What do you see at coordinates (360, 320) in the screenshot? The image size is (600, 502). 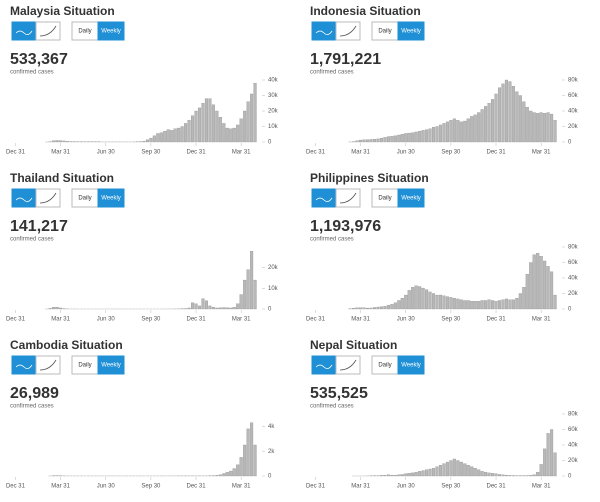 I see `x-tick-label: Mar 31` at bounding box center [360, 320].